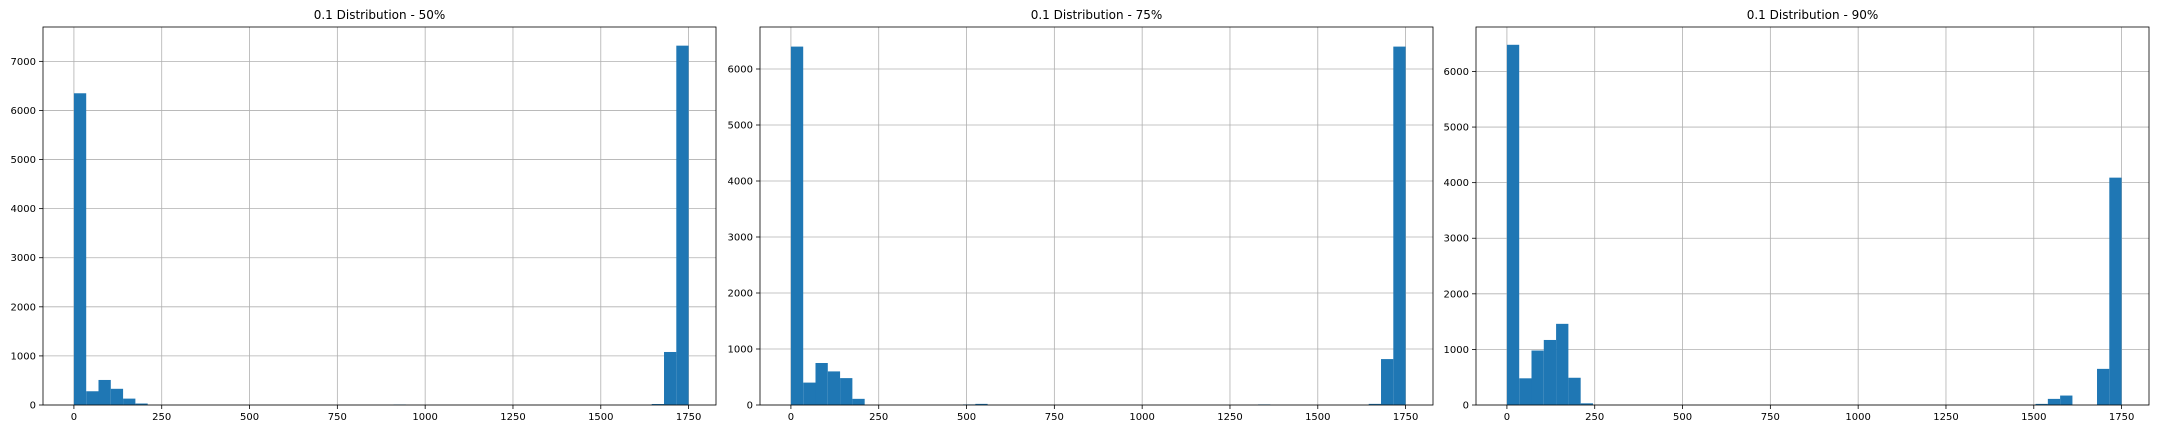  I want to click on chart-title: 0.1 Distribution - 50%, so click(380, 15).